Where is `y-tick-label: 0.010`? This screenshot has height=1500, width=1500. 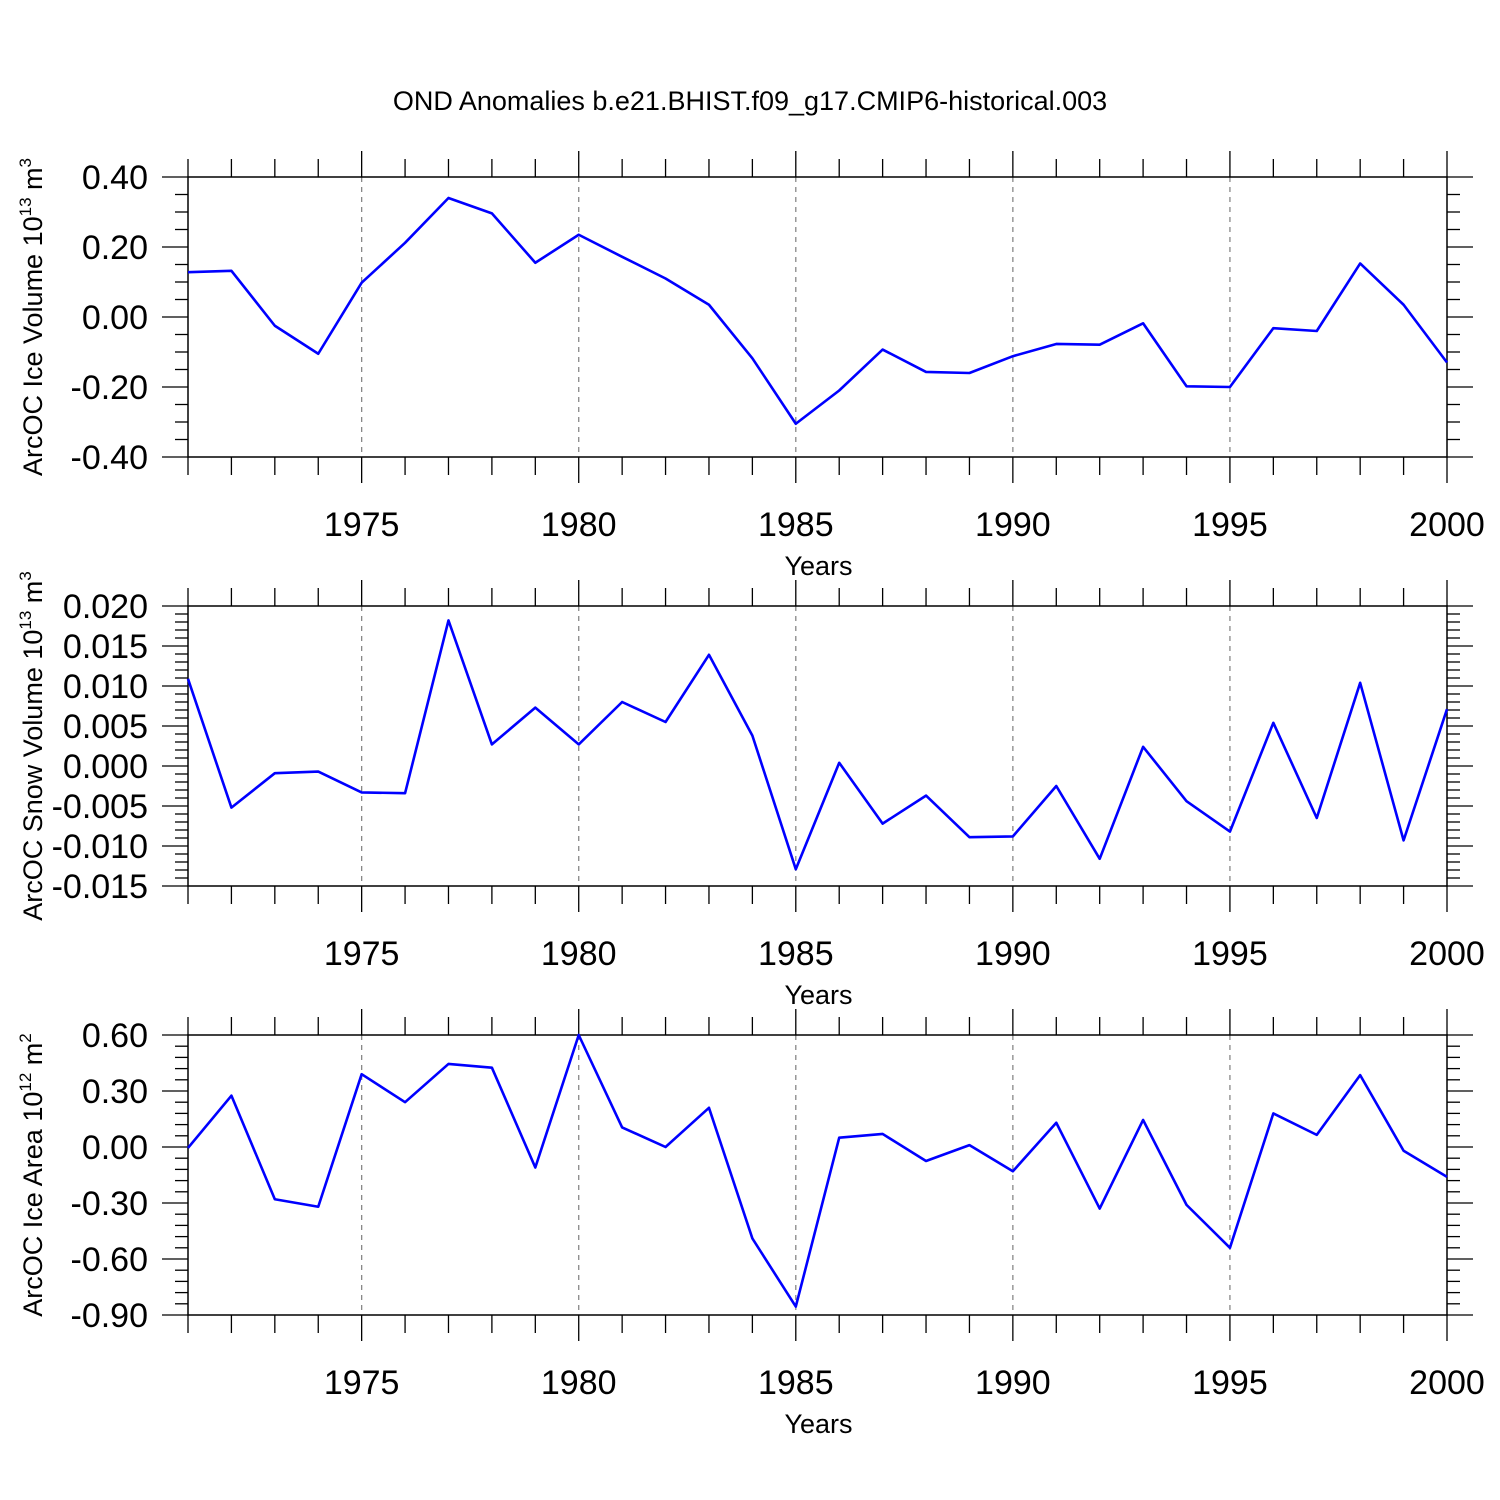
y-tick-label: 0.010 is located at coordinates (105, 687).